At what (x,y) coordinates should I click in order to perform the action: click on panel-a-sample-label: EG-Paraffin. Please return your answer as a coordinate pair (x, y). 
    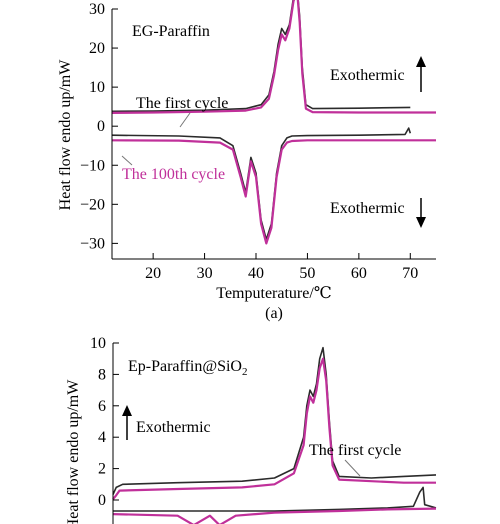
    Looking at the image, I should click on (171, 31).